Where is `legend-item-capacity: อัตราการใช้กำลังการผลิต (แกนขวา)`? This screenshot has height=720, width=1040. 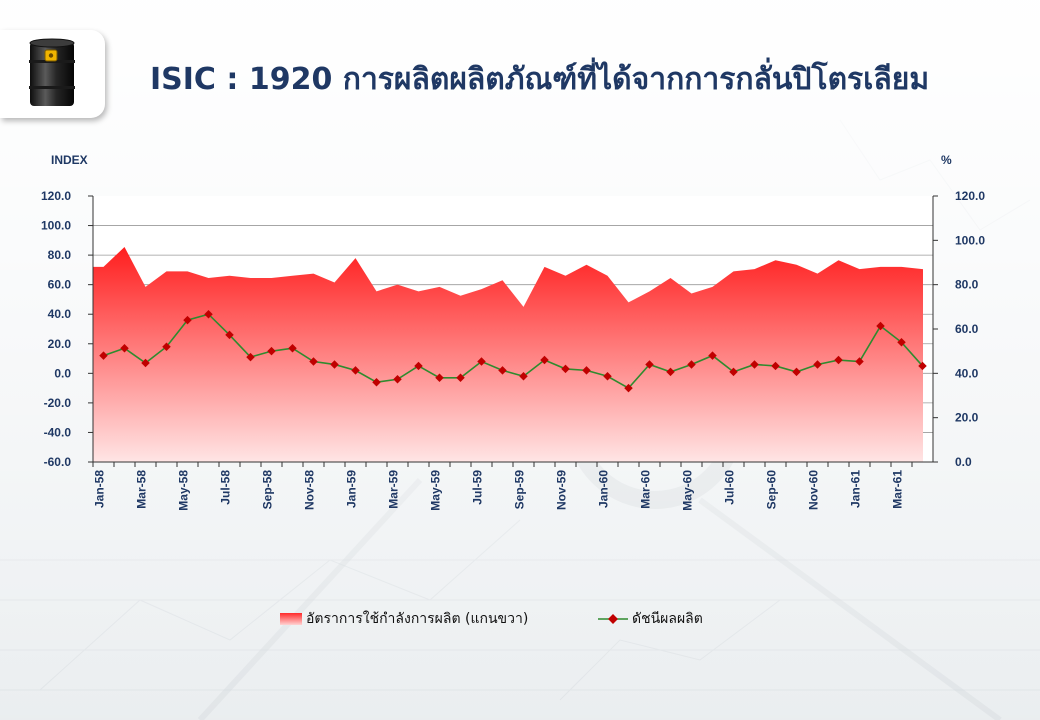
legend-item-capacity: อัตราการใช้กำลังการผลิต (แกนขวา) is located at coordinates (404, 619).